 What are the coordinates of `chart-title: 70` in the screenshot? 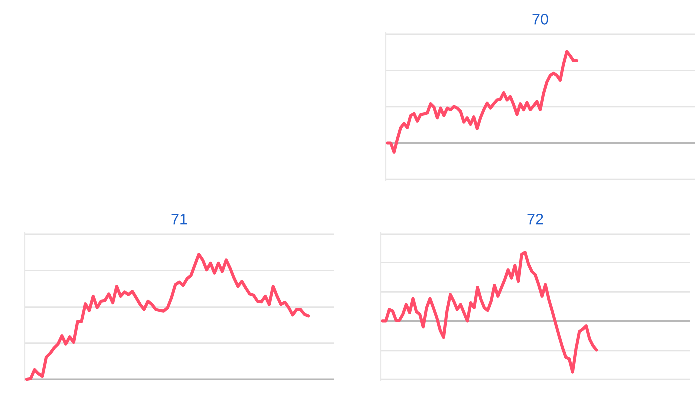 It's located at (540, 19).